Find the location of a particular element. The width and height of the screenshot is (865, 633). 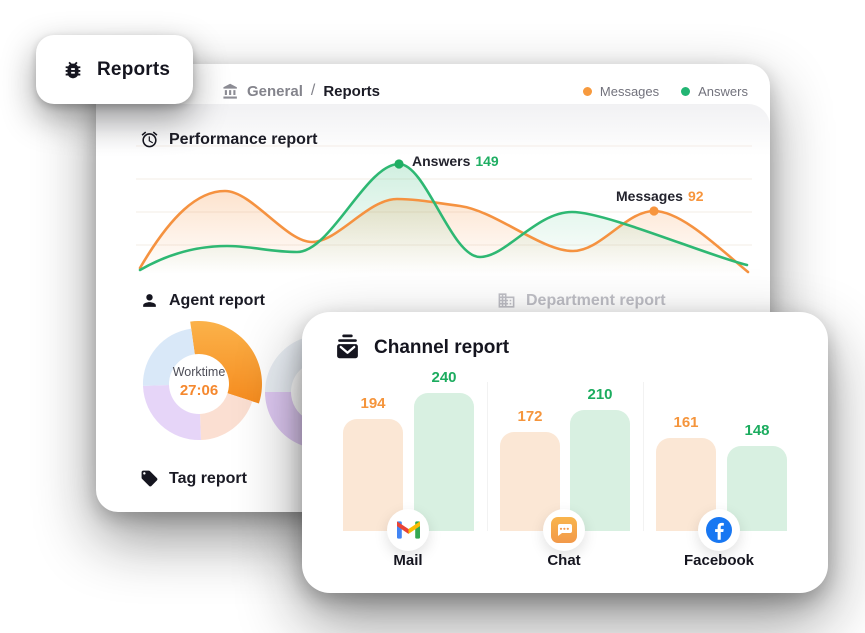

person-icon is located at coordinates (149, 300).